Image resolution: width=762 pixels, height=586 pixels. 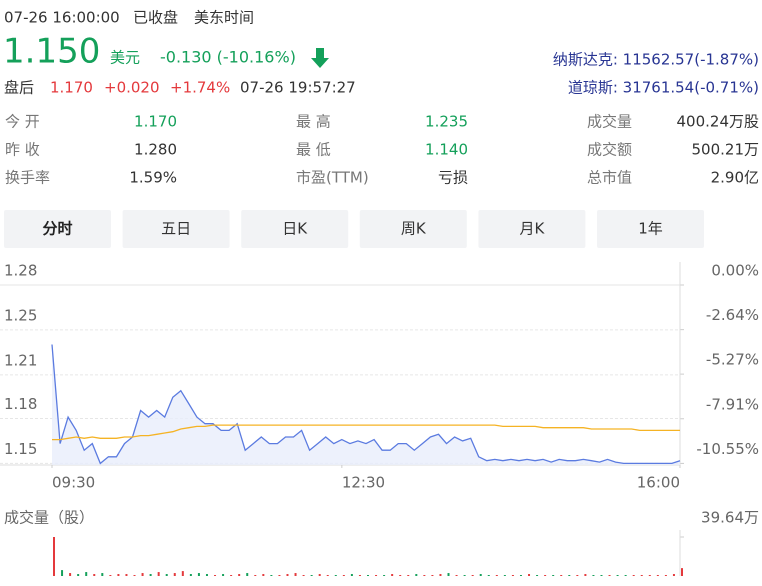 I want to click on after-price: 1.170, so click(x=71, y=88).